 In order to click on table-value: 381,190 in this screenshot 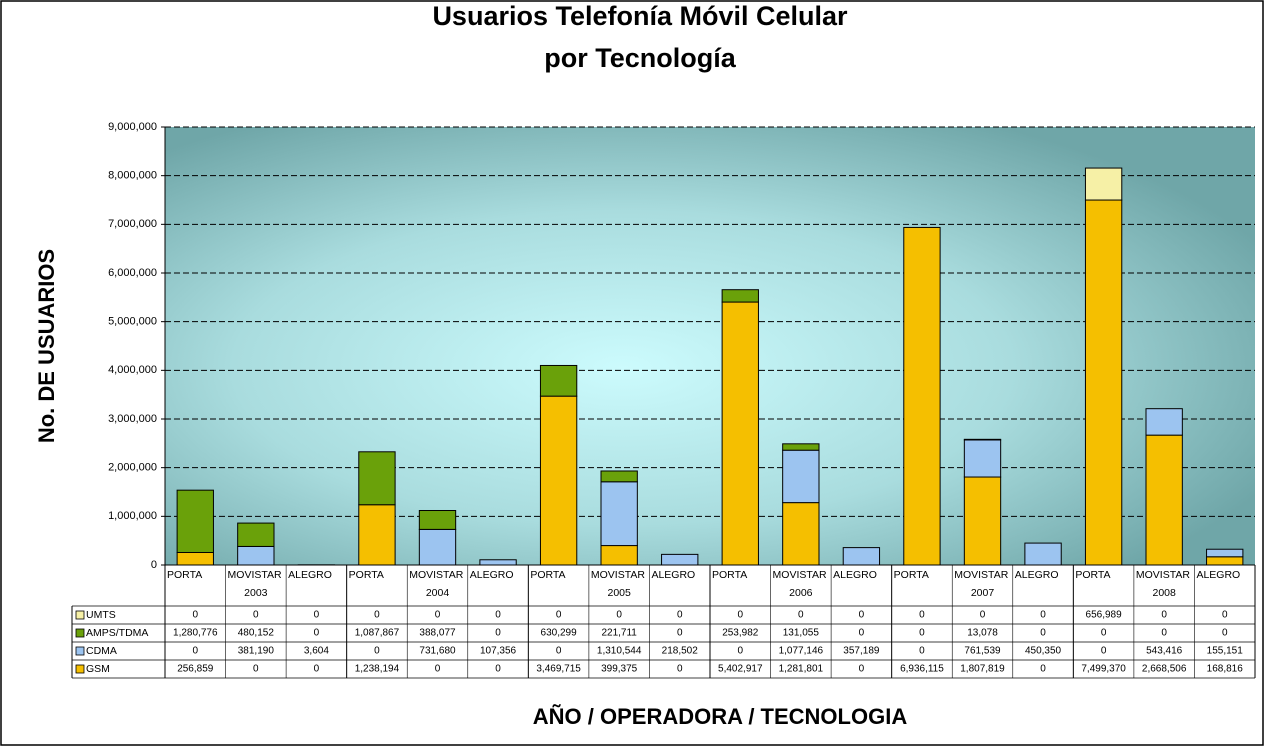, I will do `click(256, 651)`.